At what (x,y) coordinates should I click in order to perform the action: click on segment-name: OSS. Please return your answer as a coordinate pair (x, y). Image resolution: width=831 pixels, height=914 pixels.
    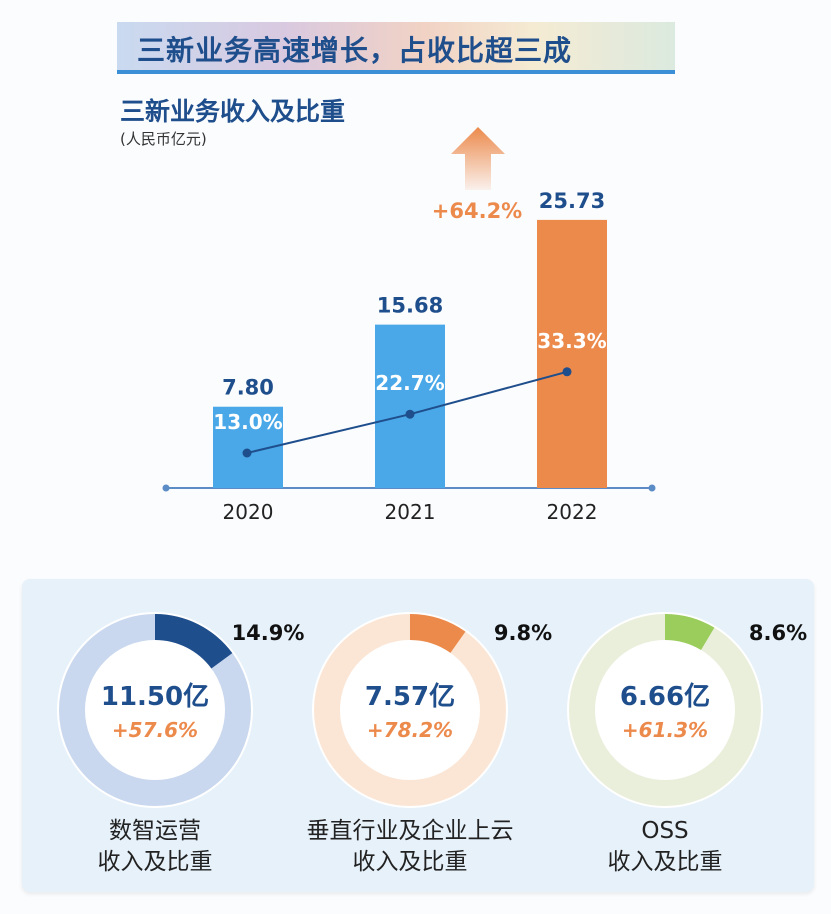
    Looking at the image, I should click on (665, 831).